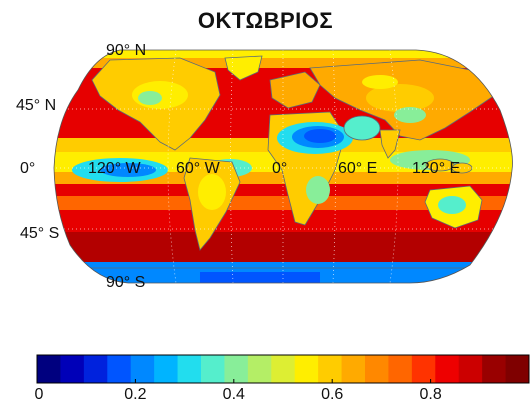 This screenshot has width=531, height=408. Describe the element at coordinates (126, 50) in the screenshot. I see `lat-label-90n: 90° N` at that location.